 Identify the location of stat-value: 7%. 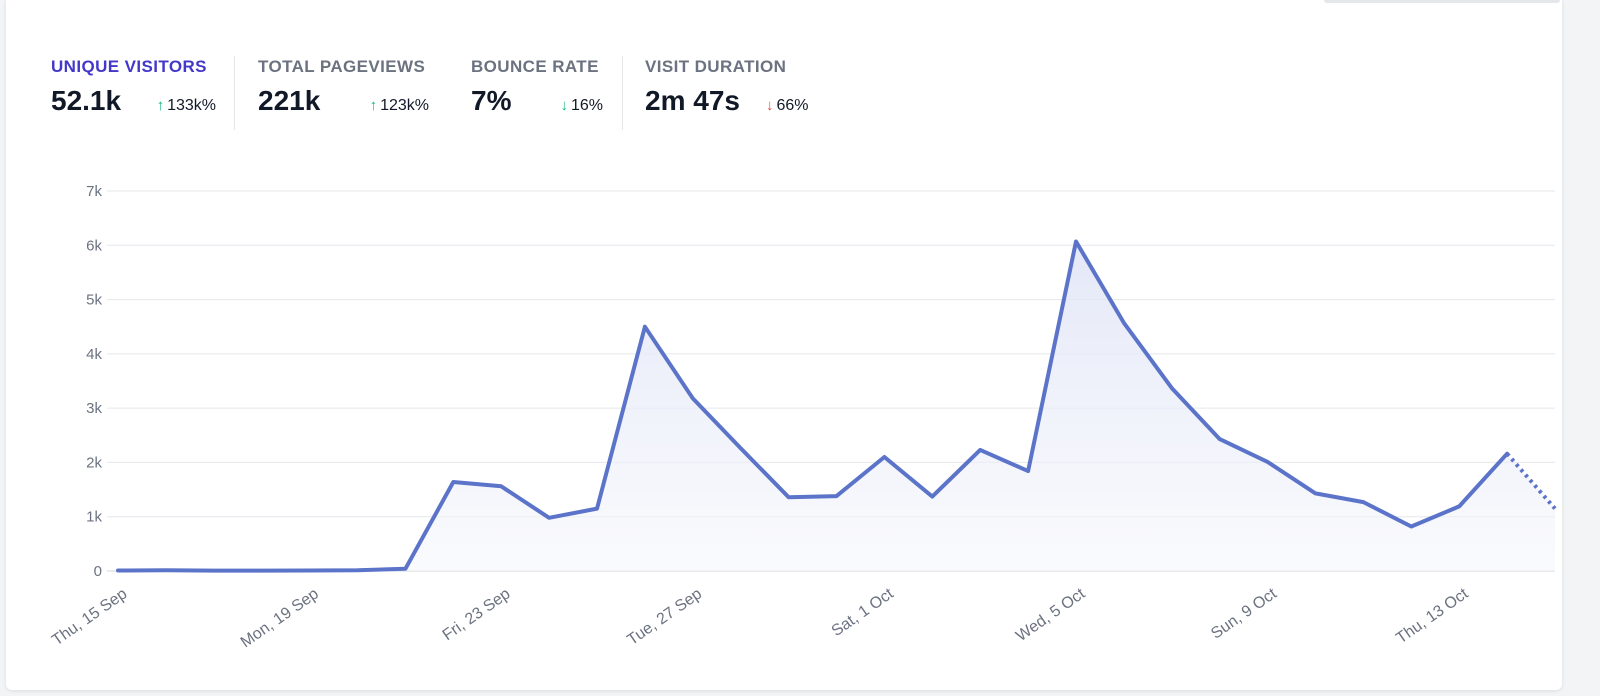
(491, 100).